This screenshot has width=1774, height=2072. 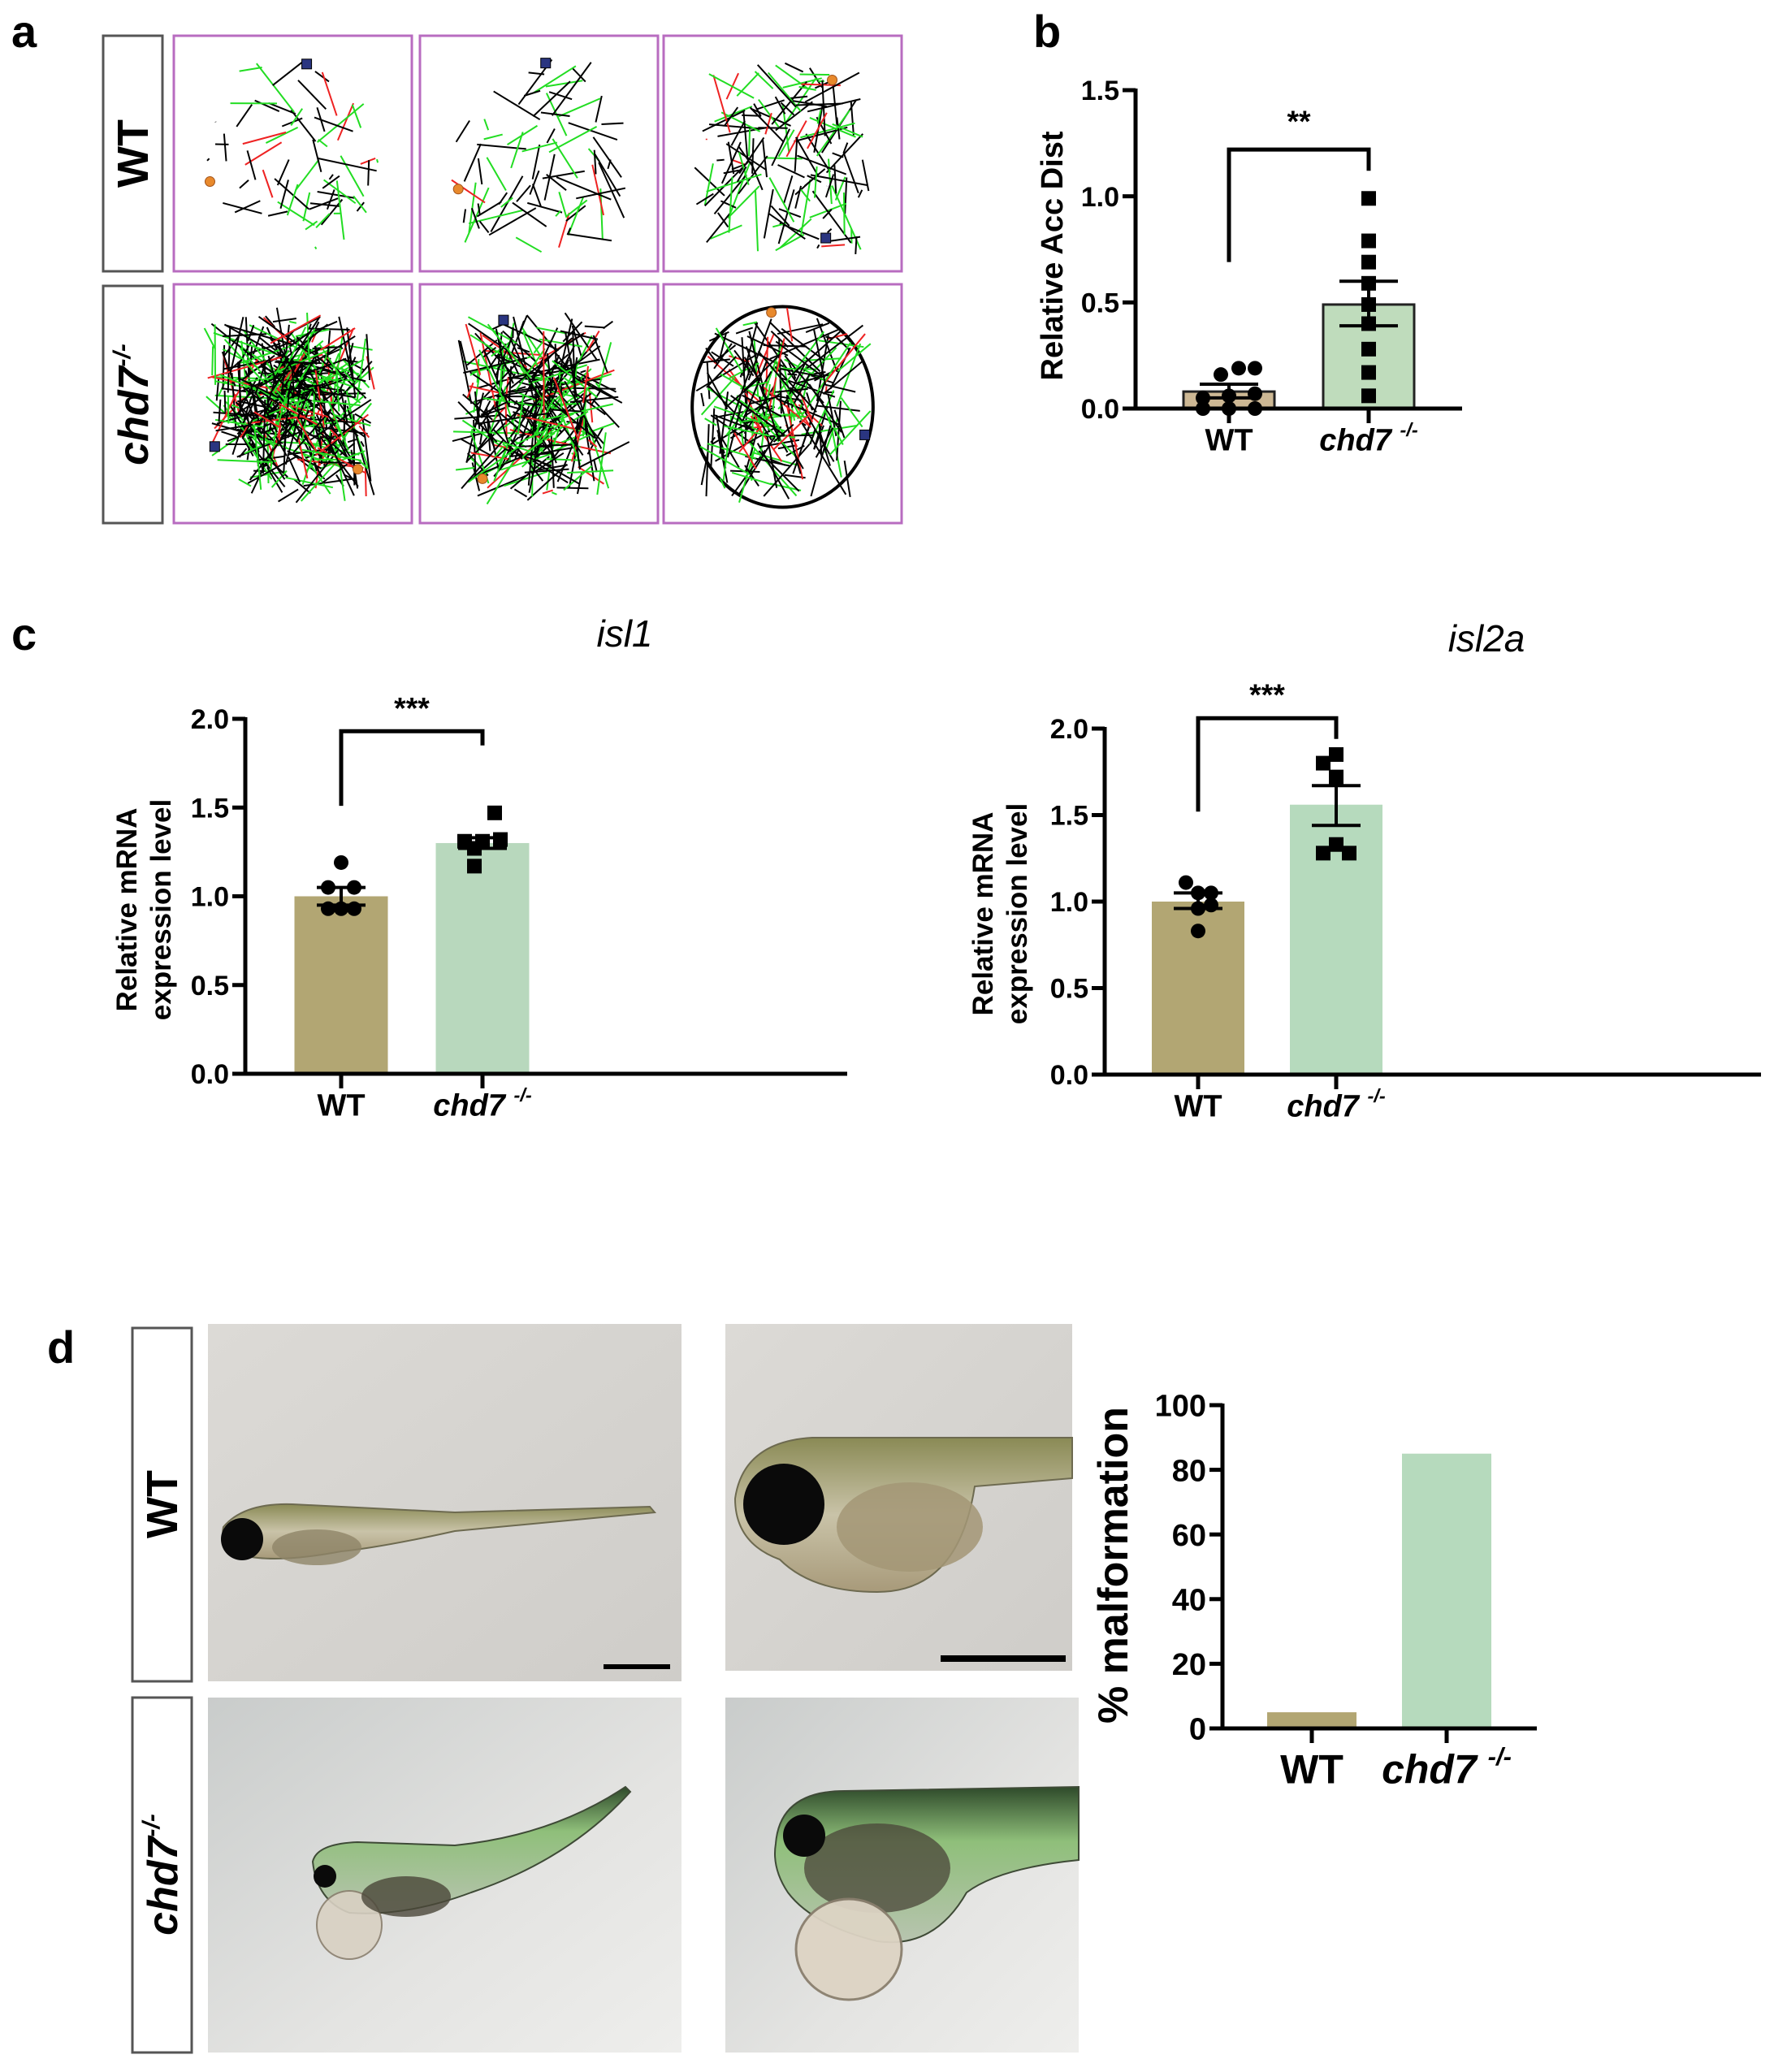 What do you see at coordinates (1299, 121) in the screenshot?
I see `significance-label: **` at bounding box center [1299, 121].